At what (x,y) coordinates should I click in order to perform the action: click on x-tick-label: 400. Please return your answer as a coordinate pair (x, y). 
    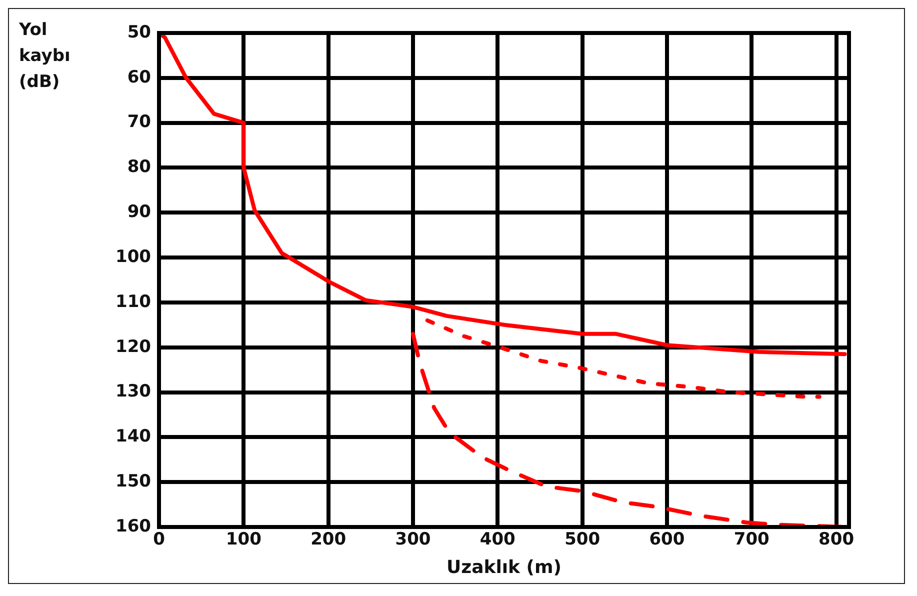
    Looking at the image, I should click on (498, 540).